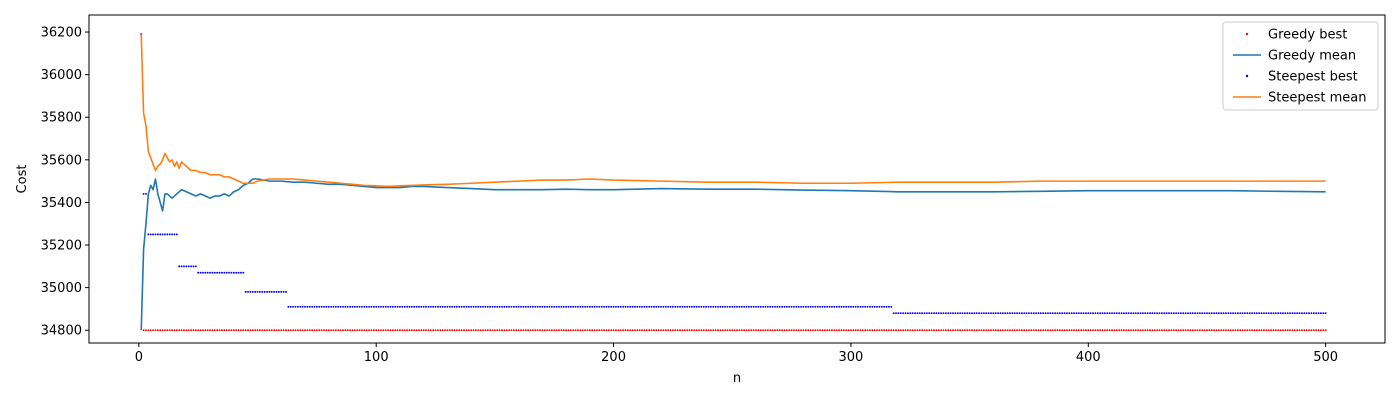  Describe the element at coordinates (61, 246) in the screenshot. I see `y-tick-label: 35200` at that location.